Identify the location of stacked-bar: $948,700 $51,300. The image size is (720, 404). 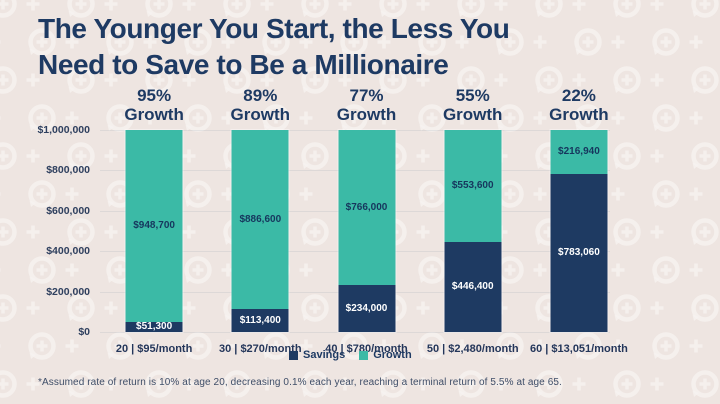
(154, 231).